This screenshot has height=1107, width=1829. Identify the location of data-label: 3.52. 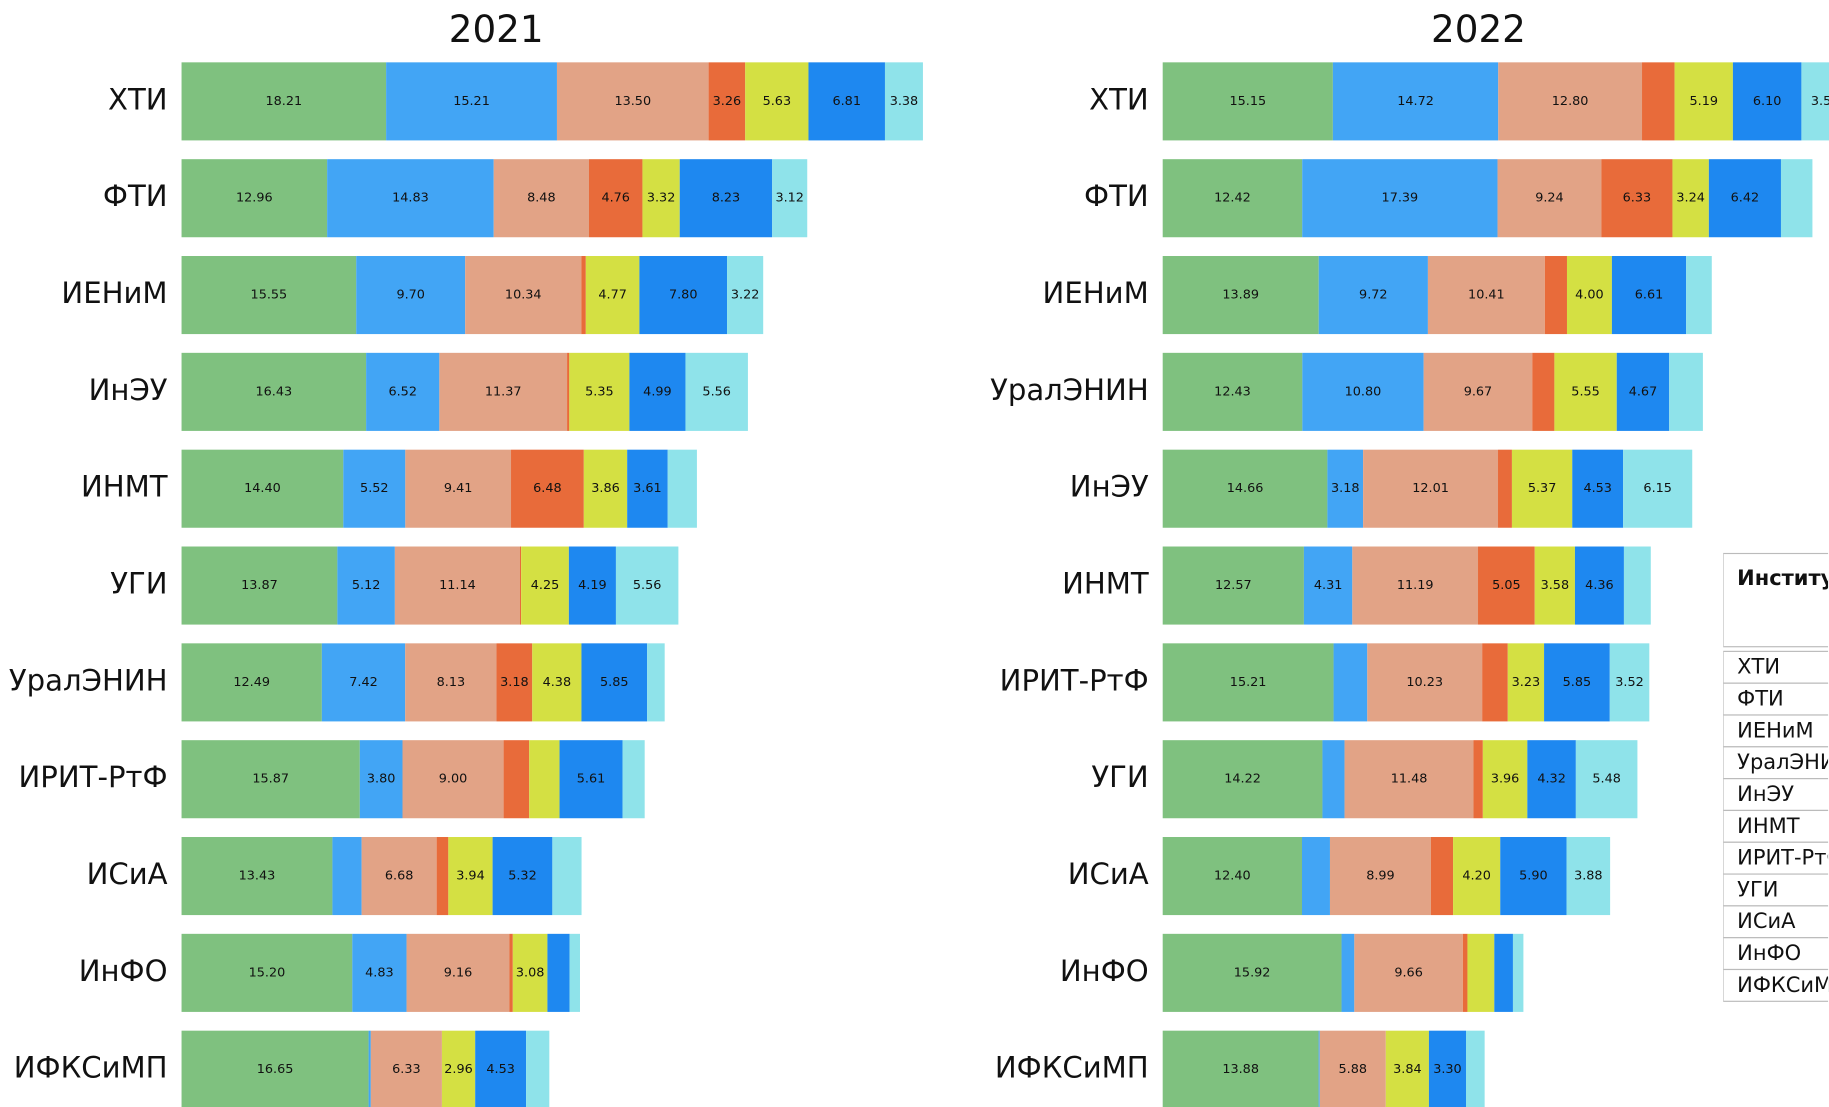
(1629, 682).